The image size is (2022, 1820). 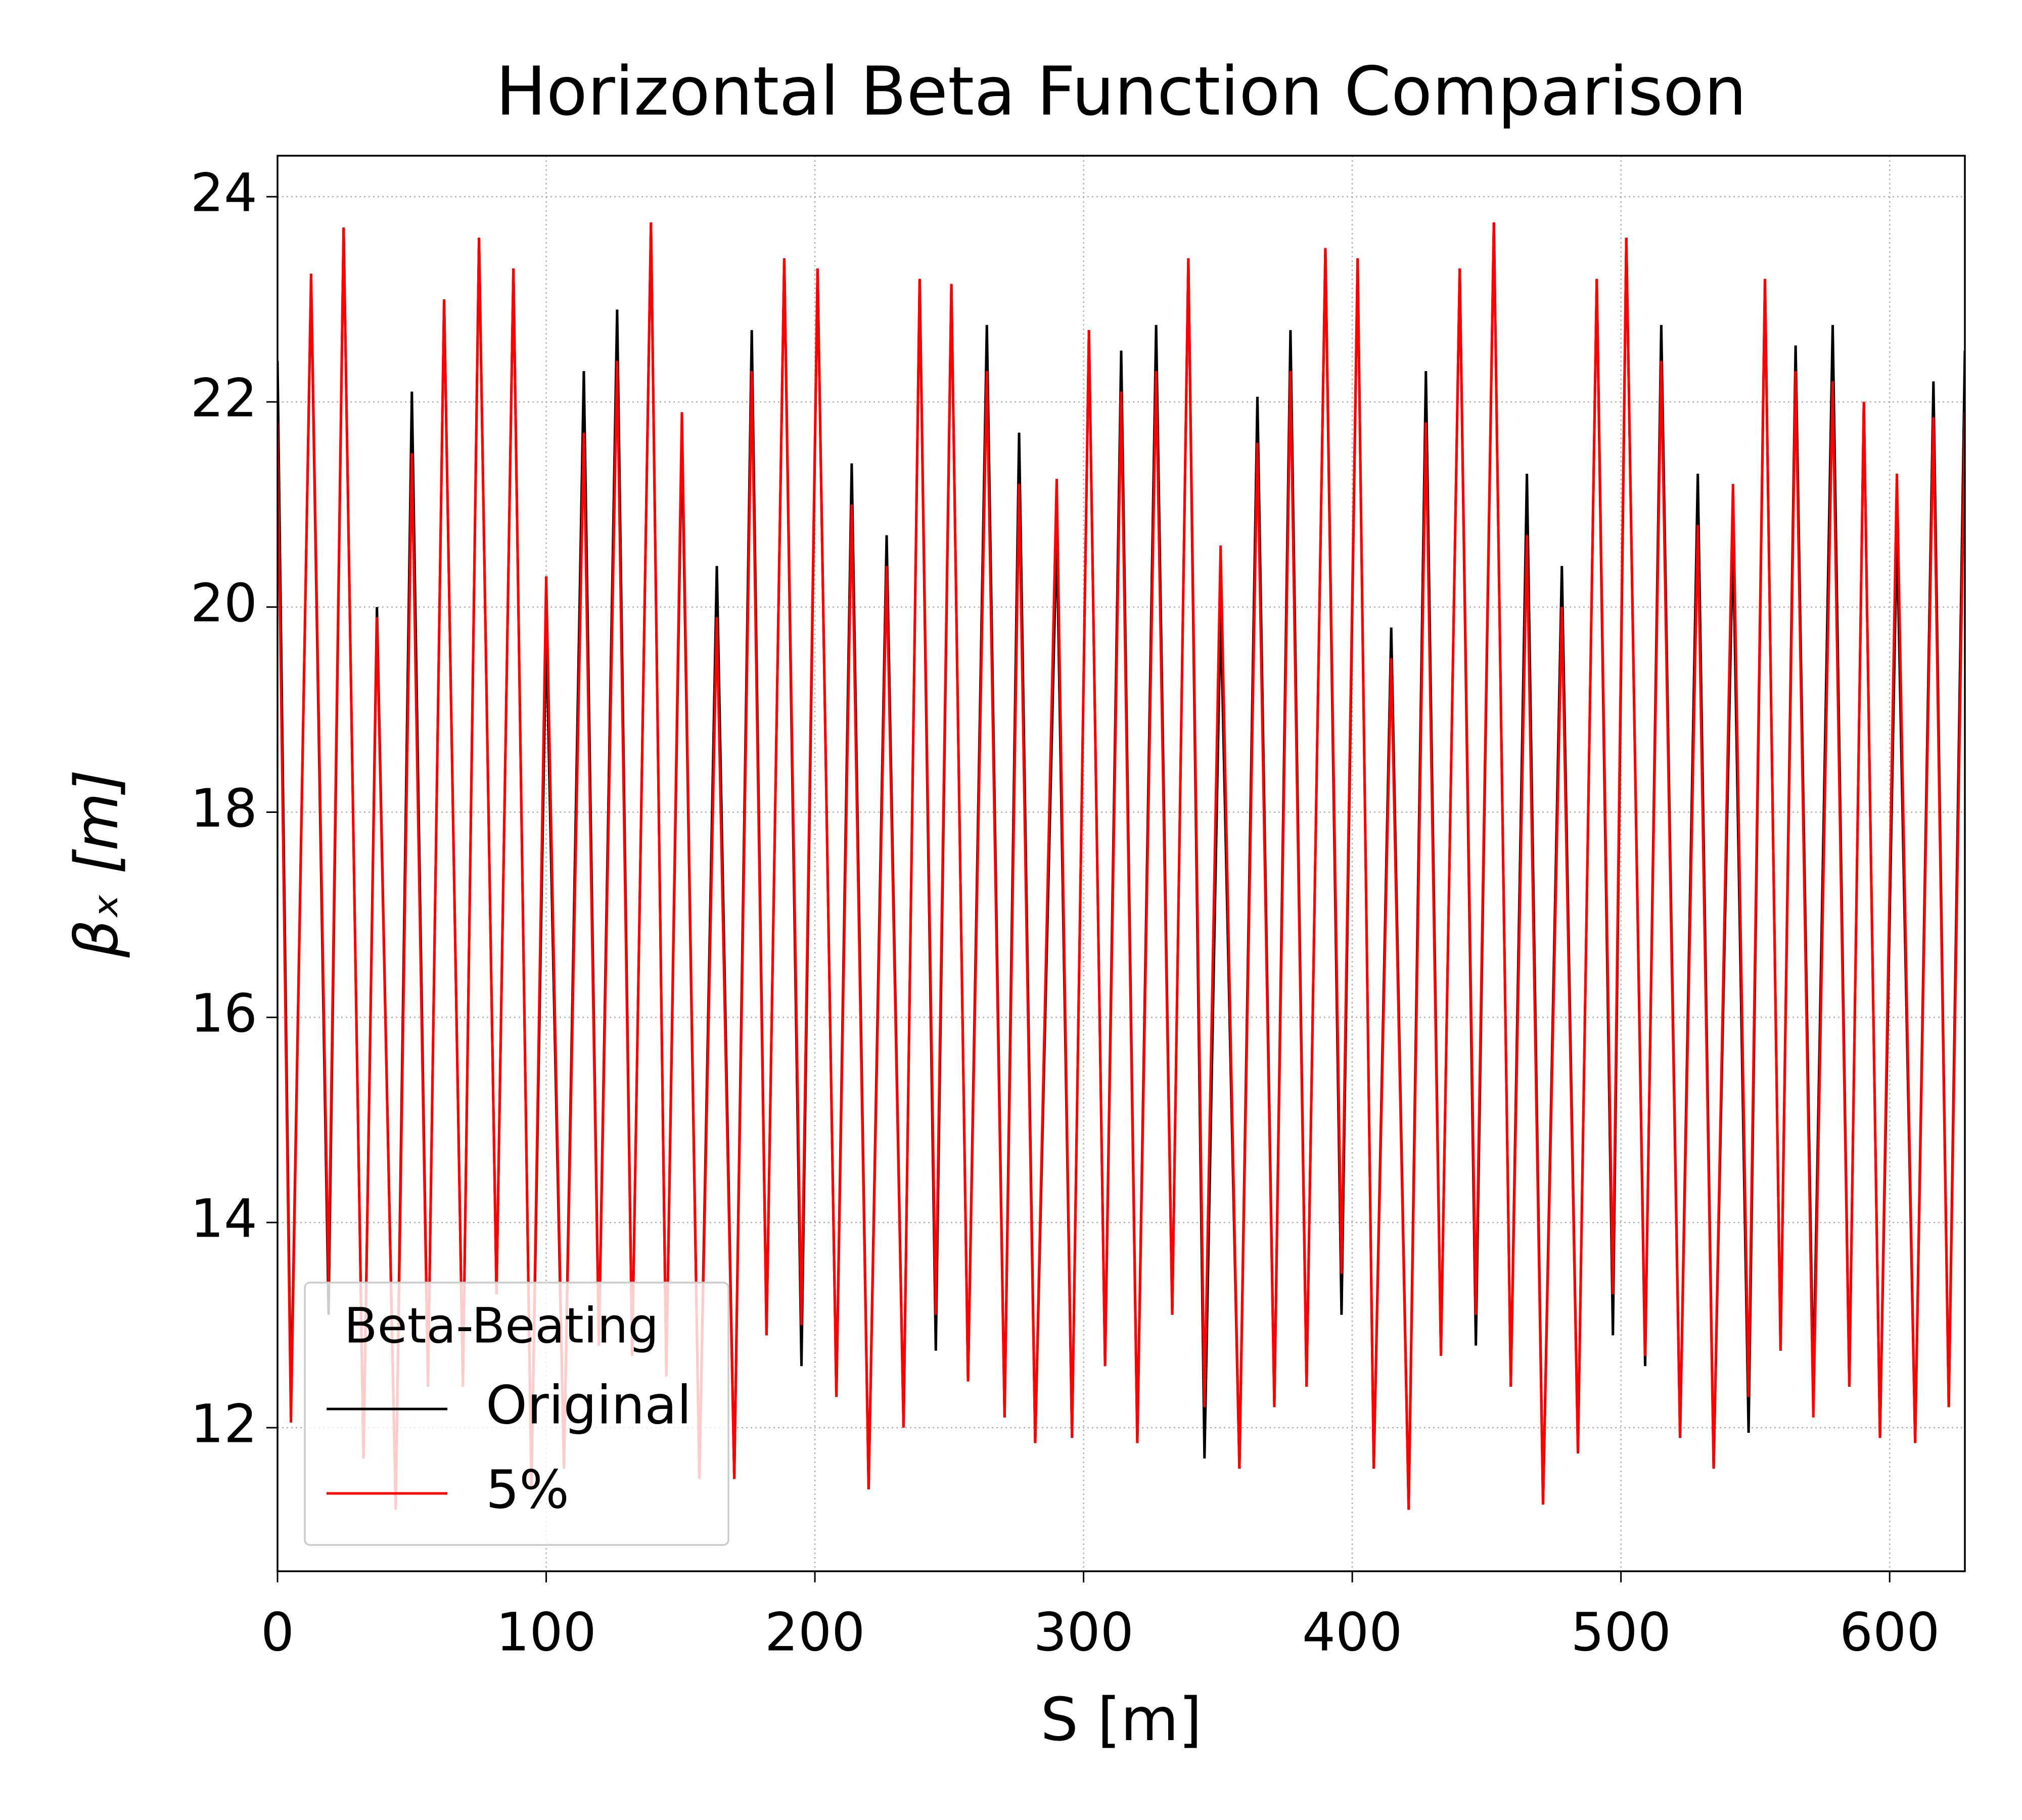 I want to click on y-tick-label: 12, so click(x=224, y=1423).